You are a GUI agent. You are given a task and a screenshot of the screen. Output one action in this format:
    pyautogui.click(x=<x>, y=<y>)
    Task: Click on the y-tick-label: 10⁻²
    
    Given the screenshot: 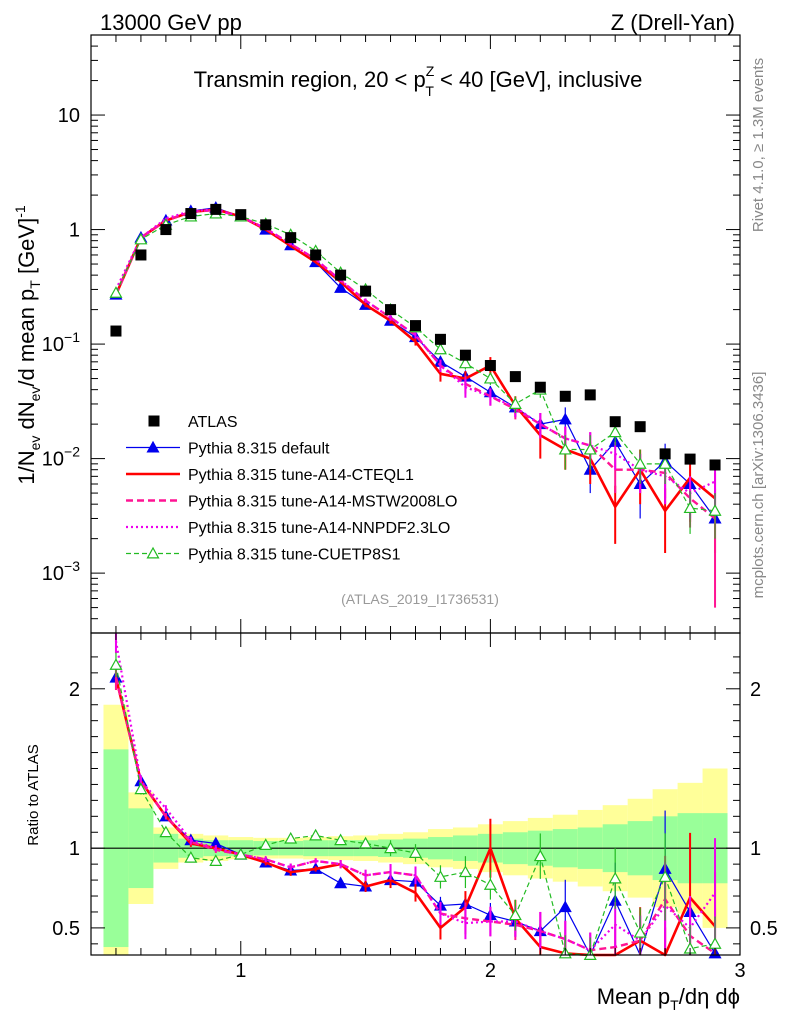 What is the action you would take?
    pyautogui.click(x=61, y=457)
    